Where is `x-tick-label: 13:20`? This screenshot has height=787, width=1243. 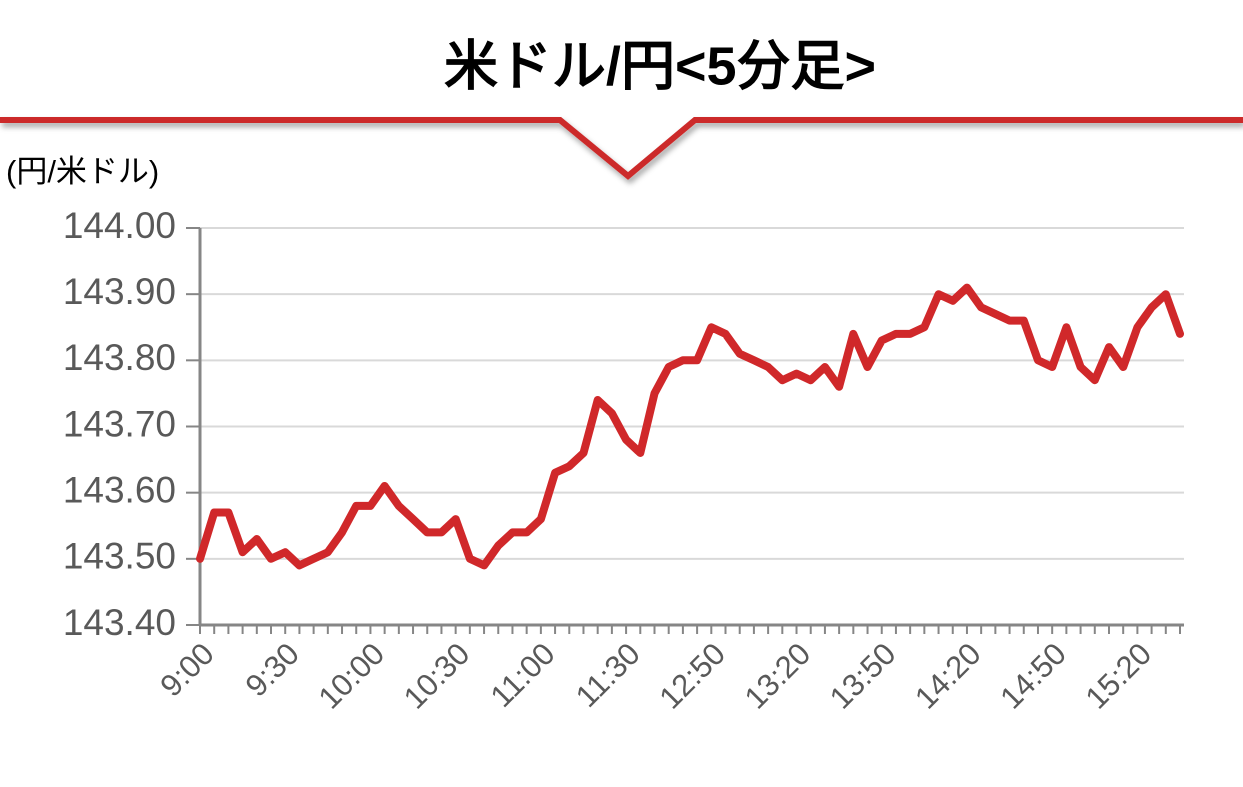 x-tick-label: 13:20 is located at coordinates (778, 676).